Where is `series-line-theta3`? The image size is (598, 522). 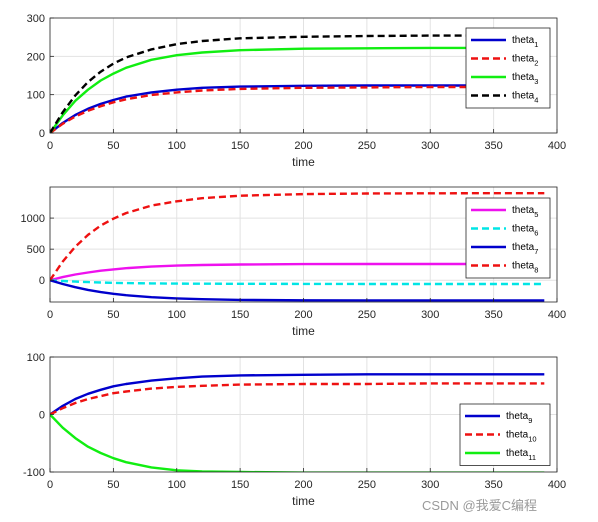 series-line-theta3 is located at coordinates (297, 89).